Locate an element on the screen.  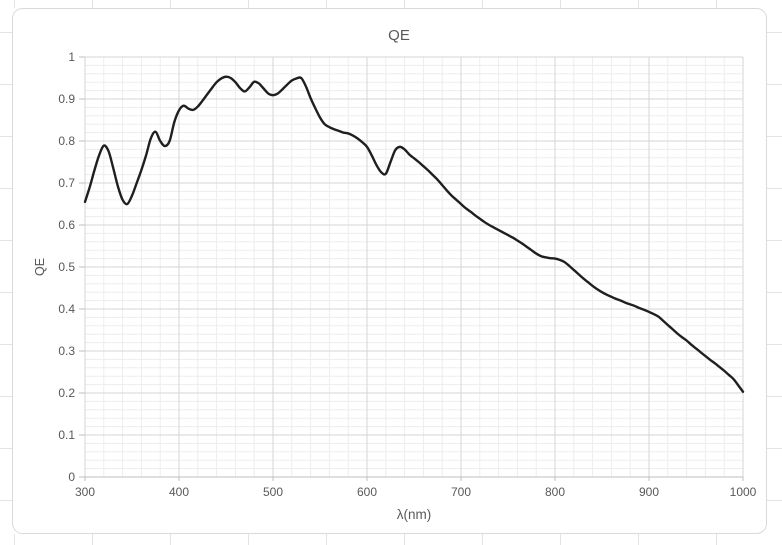
y-tick-label: 0.4 is located at coordinates (66, 309).